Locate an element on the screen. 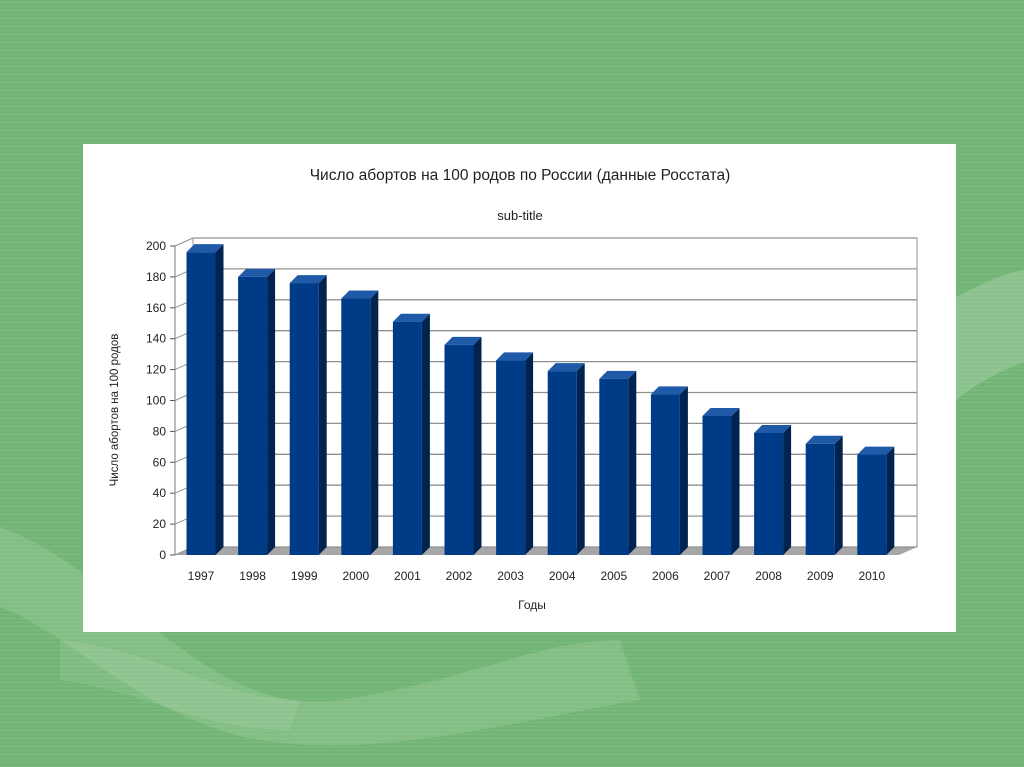 The height and width of the screenshot is (767, 1024). y-tick-label: 160 is located at coordinates (156, 308).